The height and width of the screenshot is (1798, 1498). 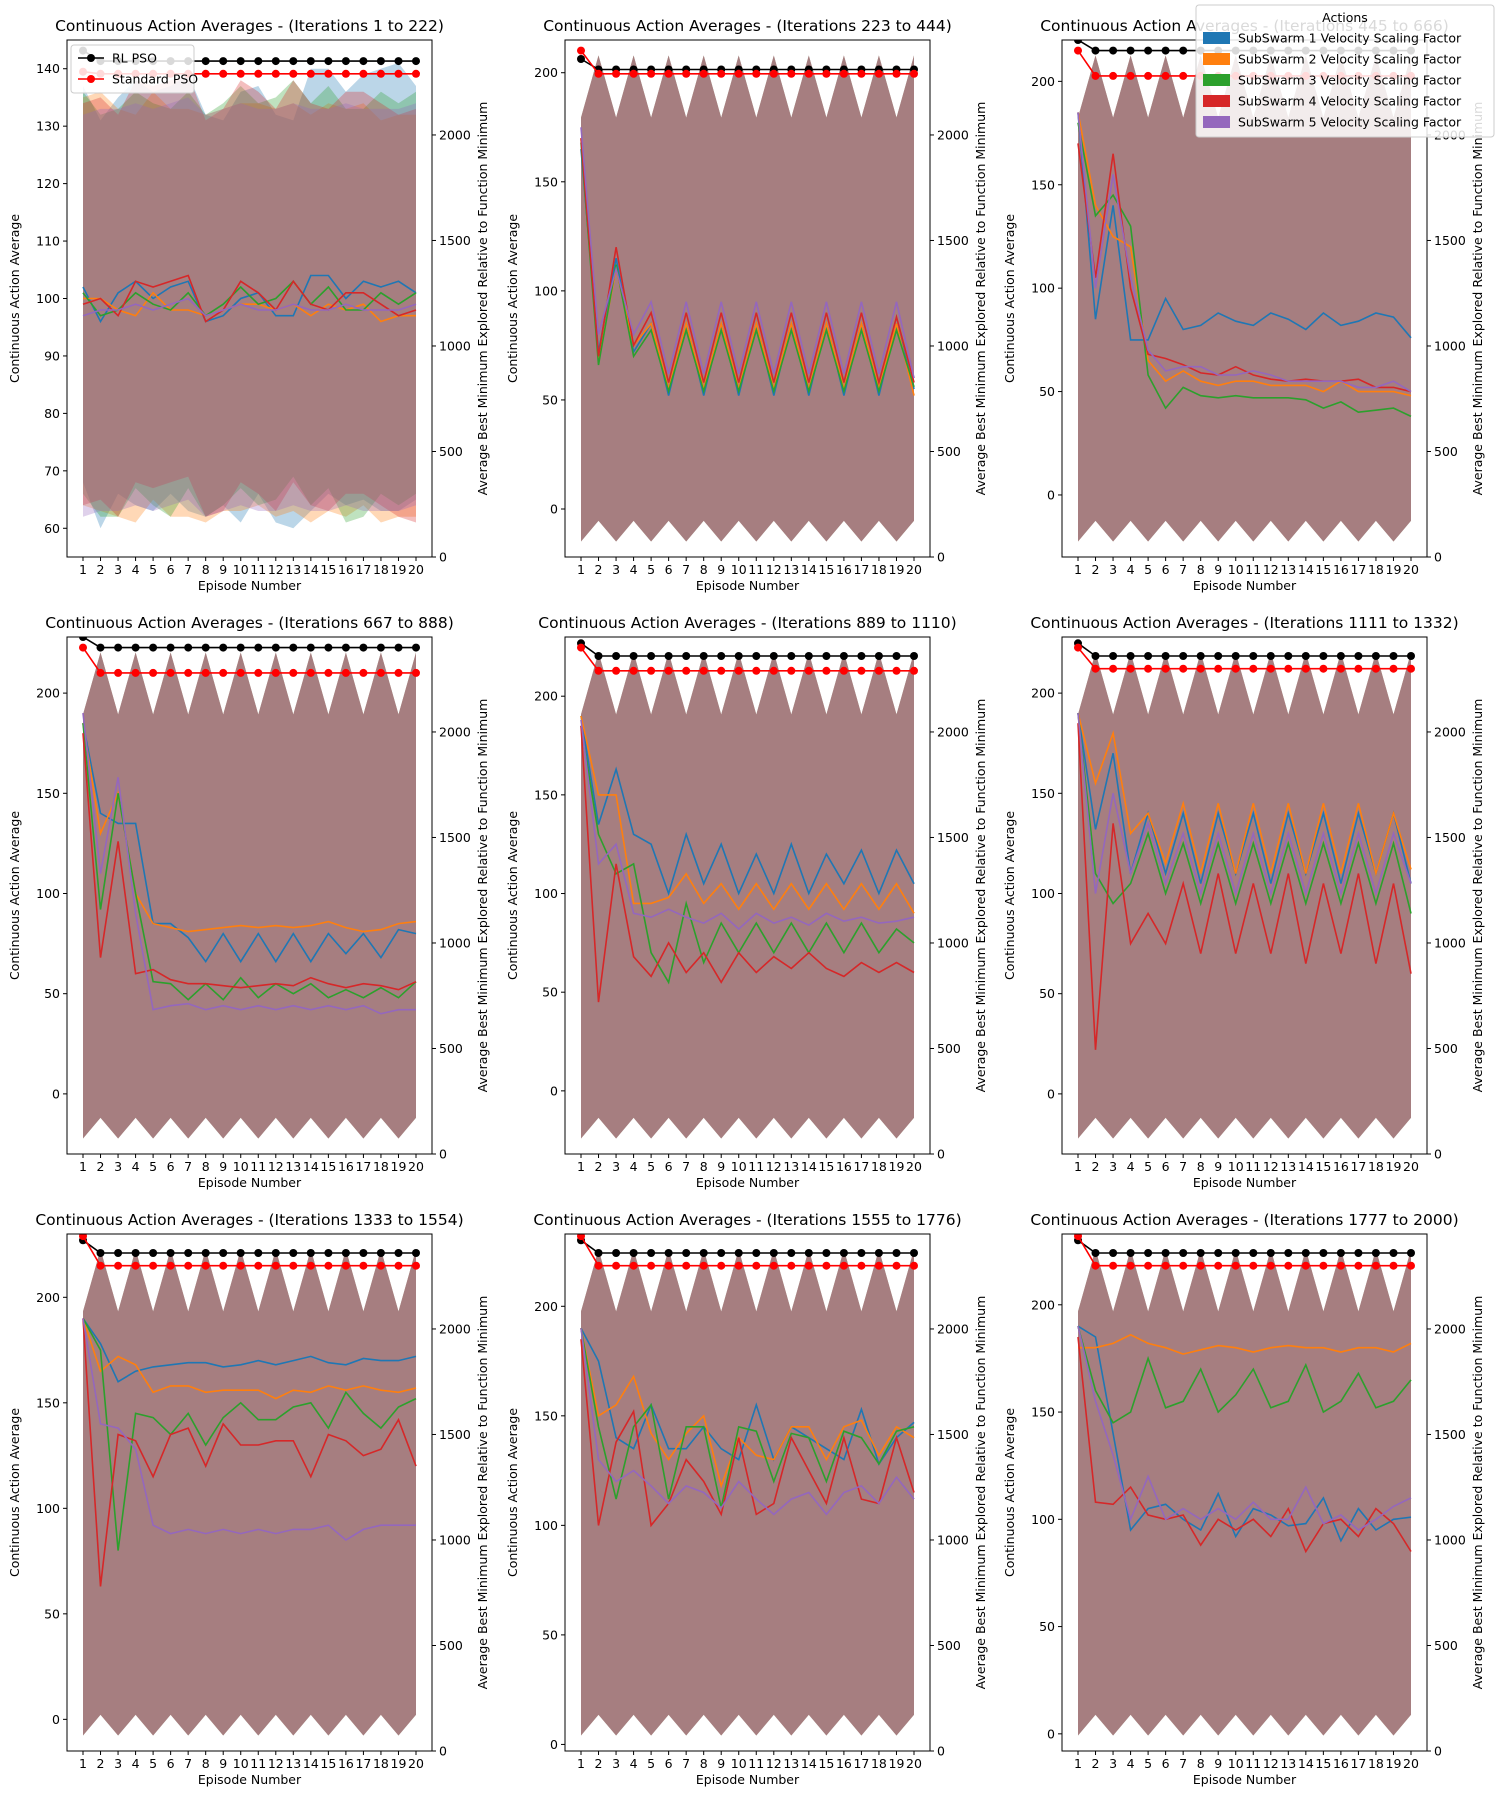 What do you see at coordinates (249, 895) in the screenshot?
I see `axes-frame` at bounding box center [249, 895].